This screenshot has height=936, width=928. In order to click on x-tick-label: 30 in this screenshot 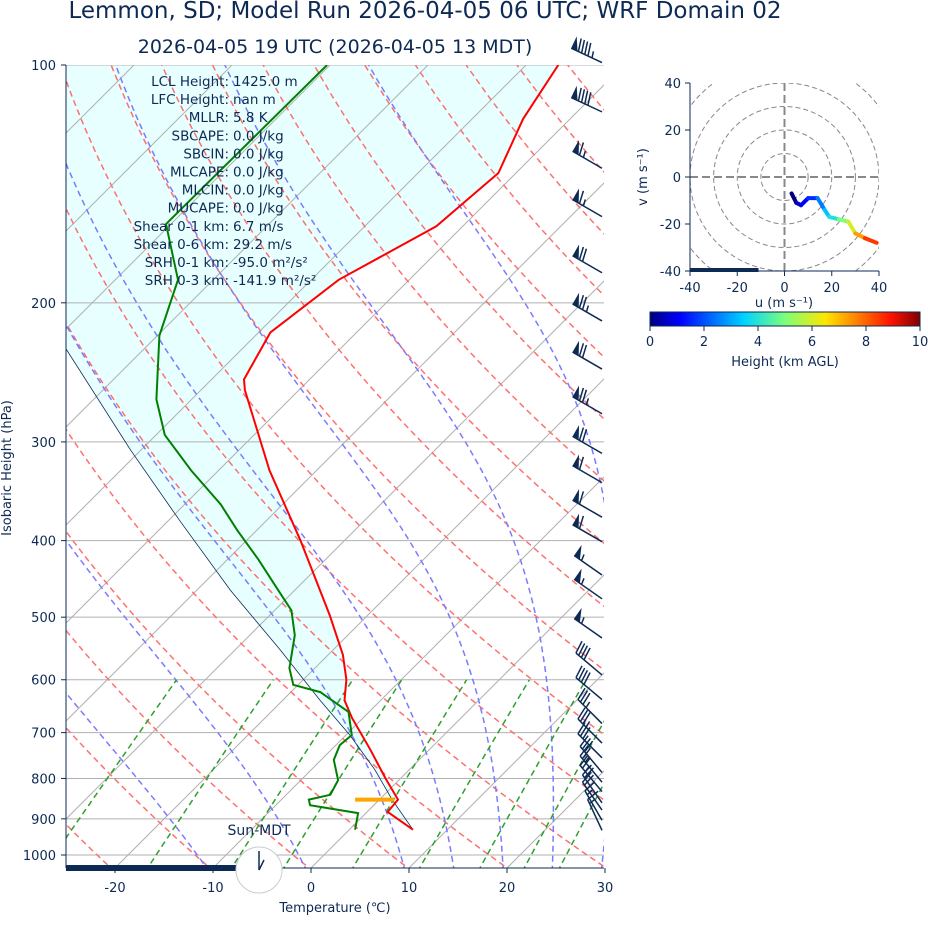, I will do `click(605, 888)`.